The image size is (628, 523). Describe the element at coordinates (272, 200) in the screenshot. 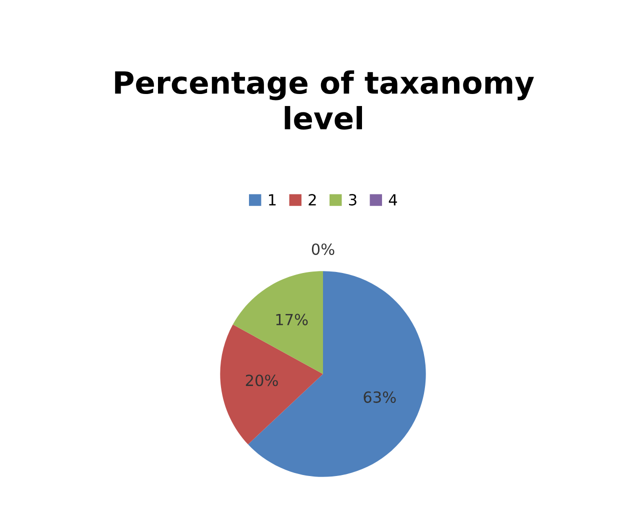

I see `legend-label: 1` at that location.